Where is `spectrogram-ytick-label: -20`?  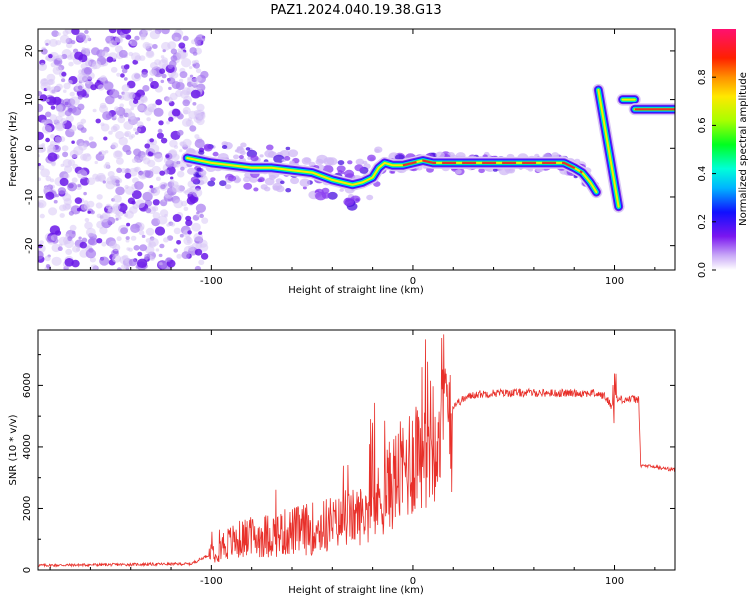 spectrogram-ytick-label: -20 is located at coordinates (29, 245).